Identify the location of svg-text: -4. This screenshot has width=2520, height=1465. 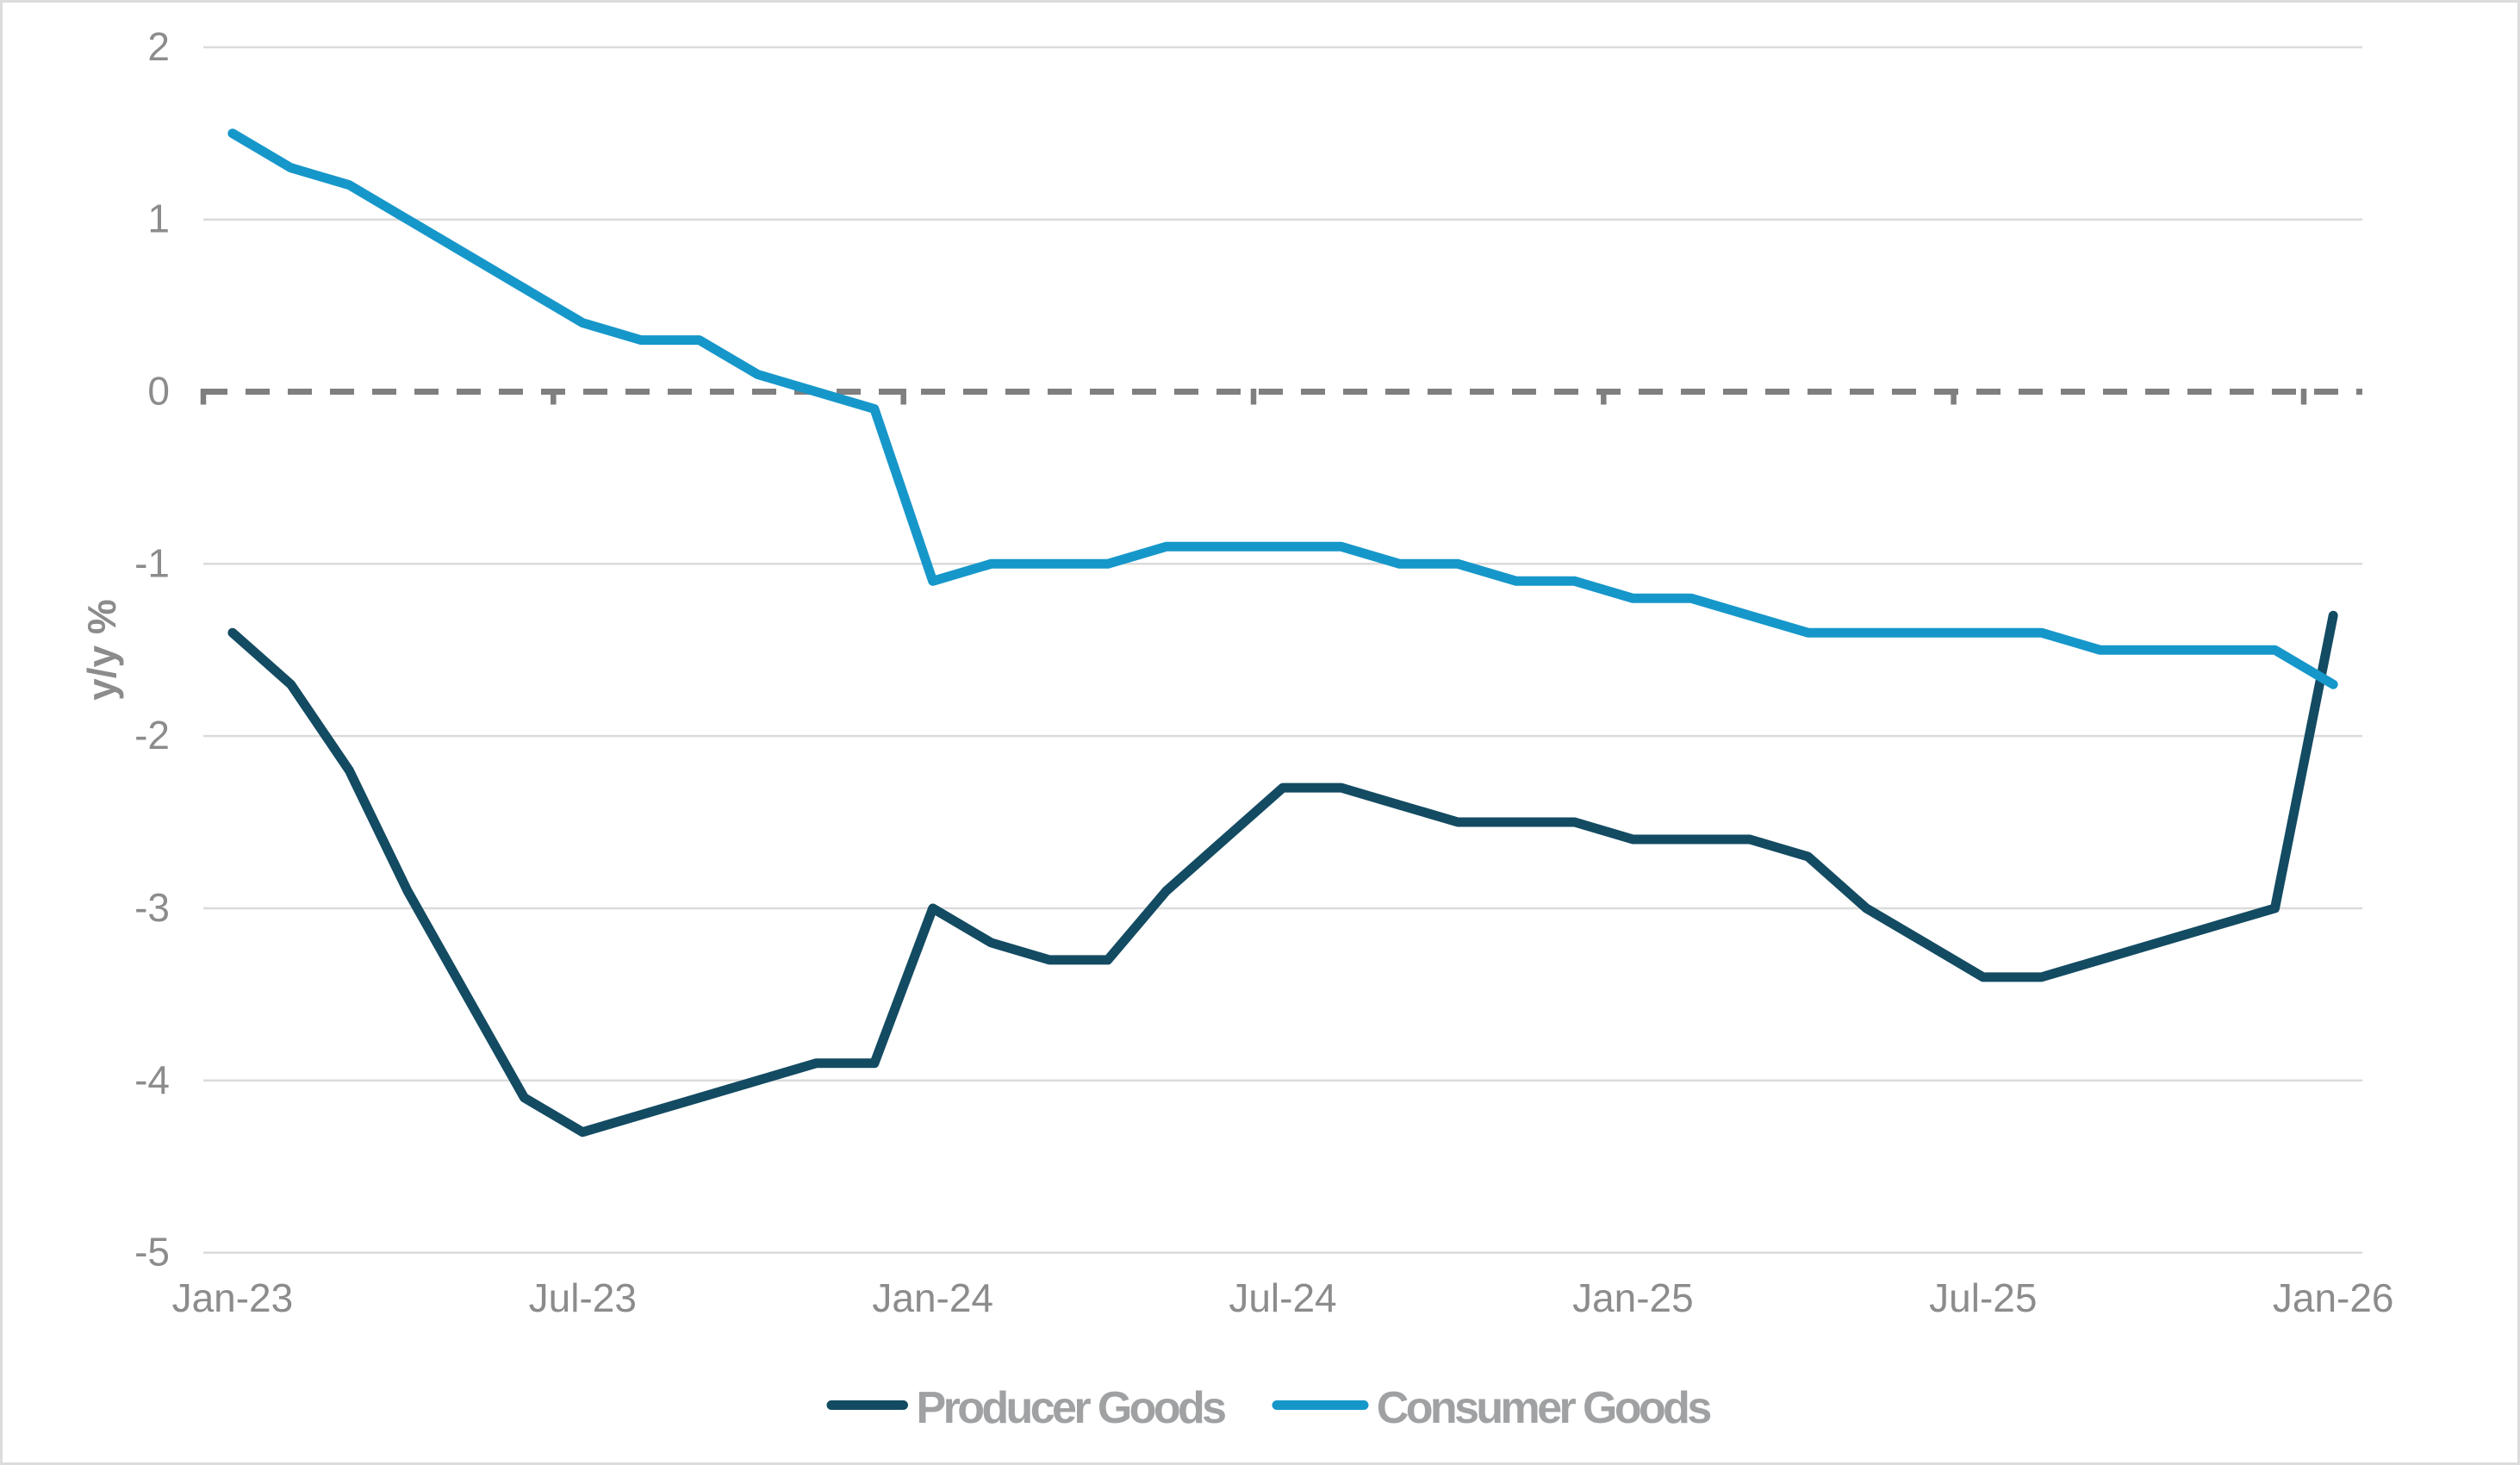
(152, 1079).